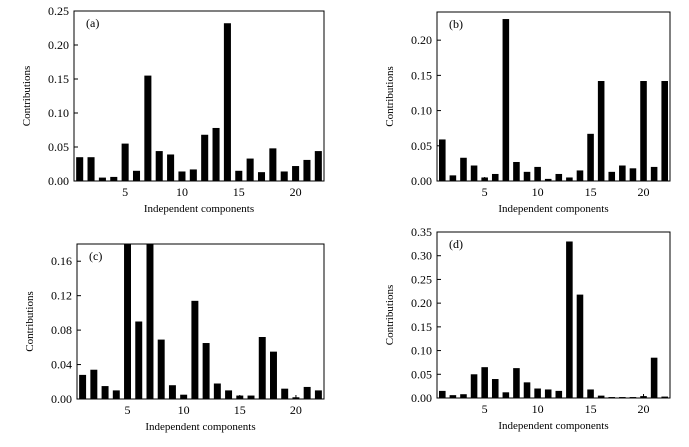 Image resolution: width=689 pixels, height=447 pixels. Describe the element at coordinates (61, 296) in the screenshot. I see `y-tick-label: 0.12` at that location.